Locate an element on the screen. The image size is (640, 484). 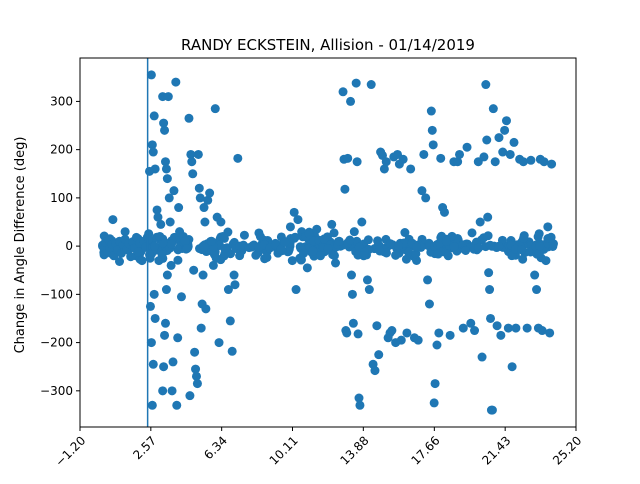
chart-title: RANDY ECKSTEIN, Allision - 01/14/2019 is located at coordinates (328, 45).